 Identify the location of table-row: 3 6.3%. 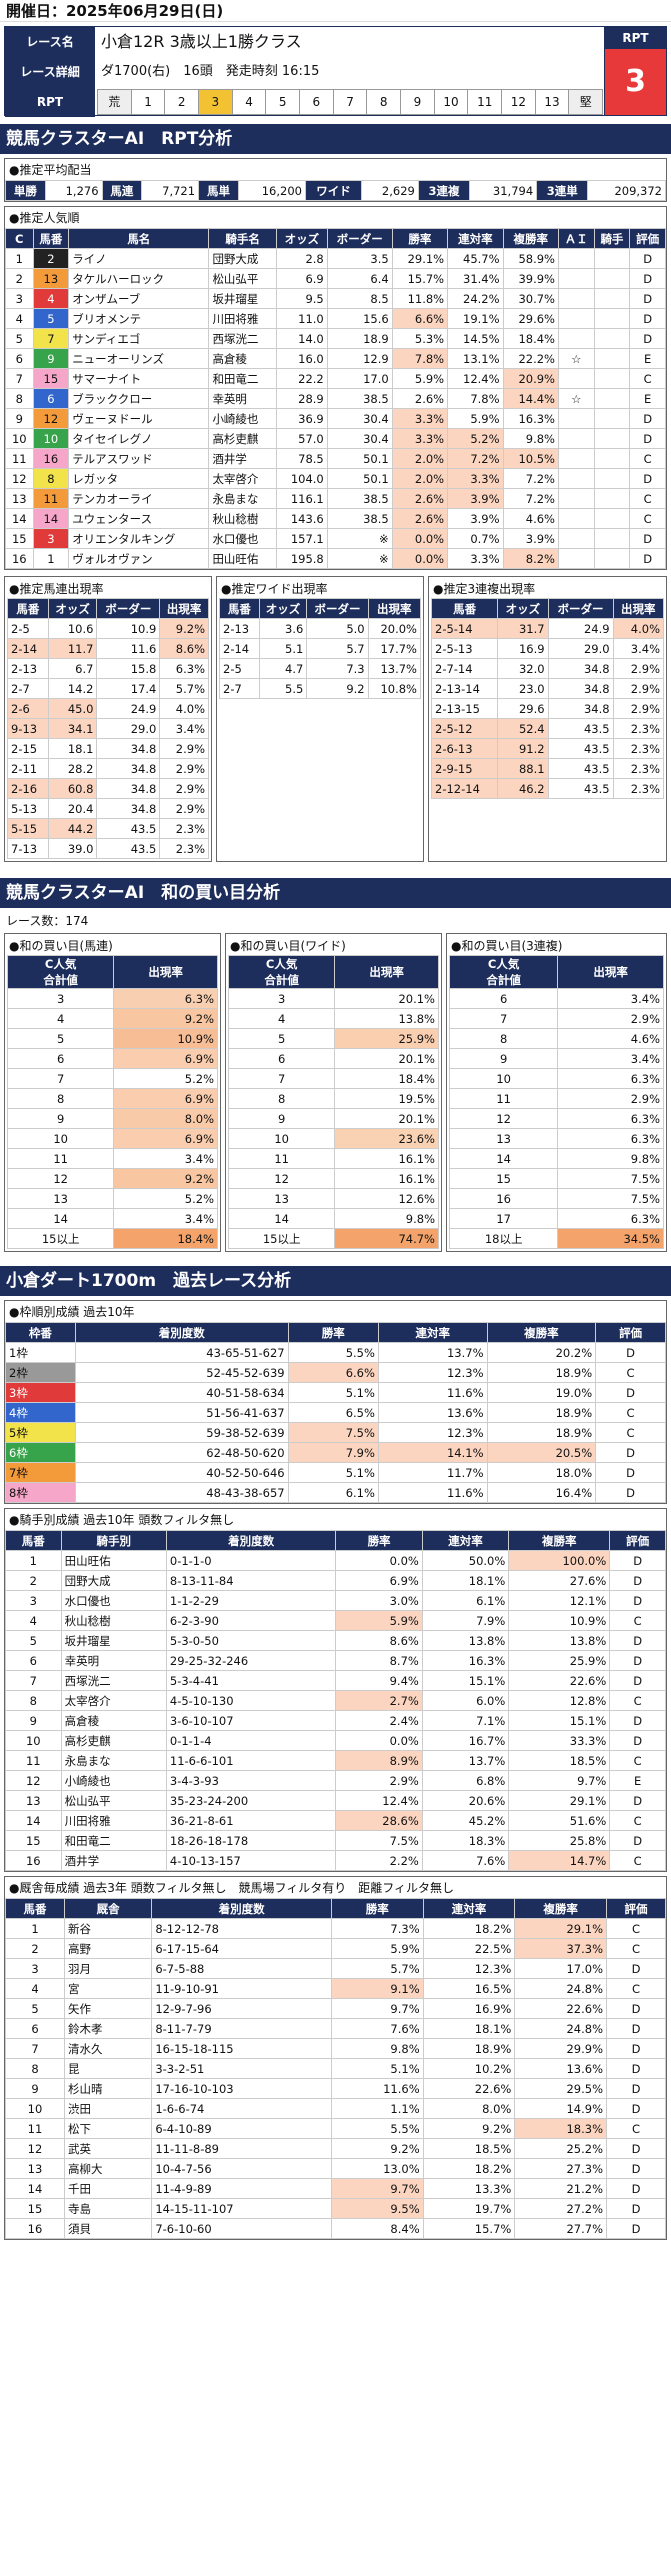
(112, 998).